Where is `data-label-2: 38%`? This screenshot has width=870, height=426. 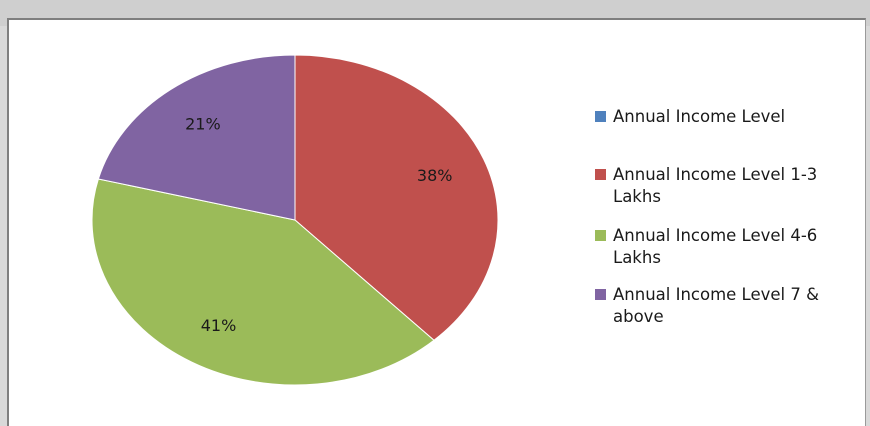
data-label-2: 38% is located at coordinates (435, 175).